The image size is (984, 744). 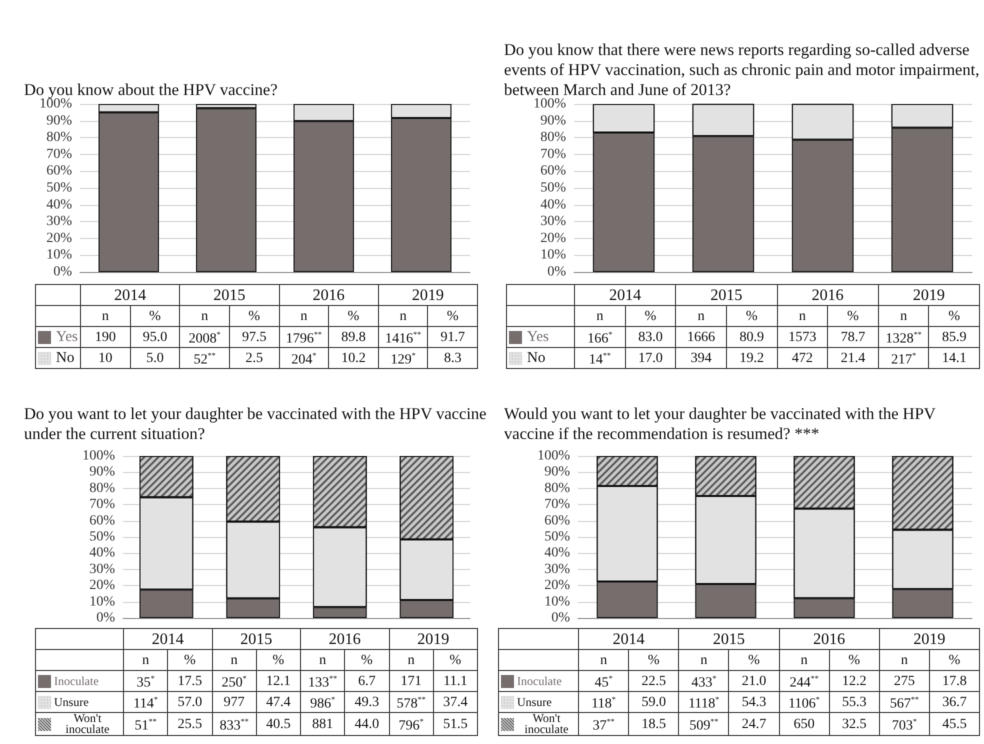 What do you see at coordinates (829, 639) in the screenshot?
I see `category-label: 2016` at bounding box center [829, 639].